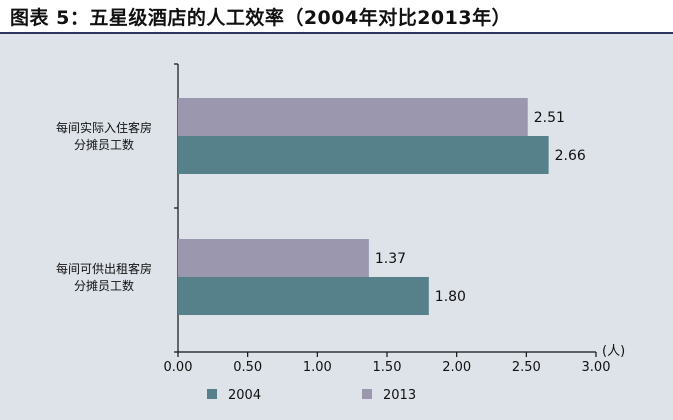 This screenshot has height=420, width=673. What do you see at coordinates (247, 367) in the screenshot?
I see `x-tick-label: 0.50` at bounding box center [247, 367].